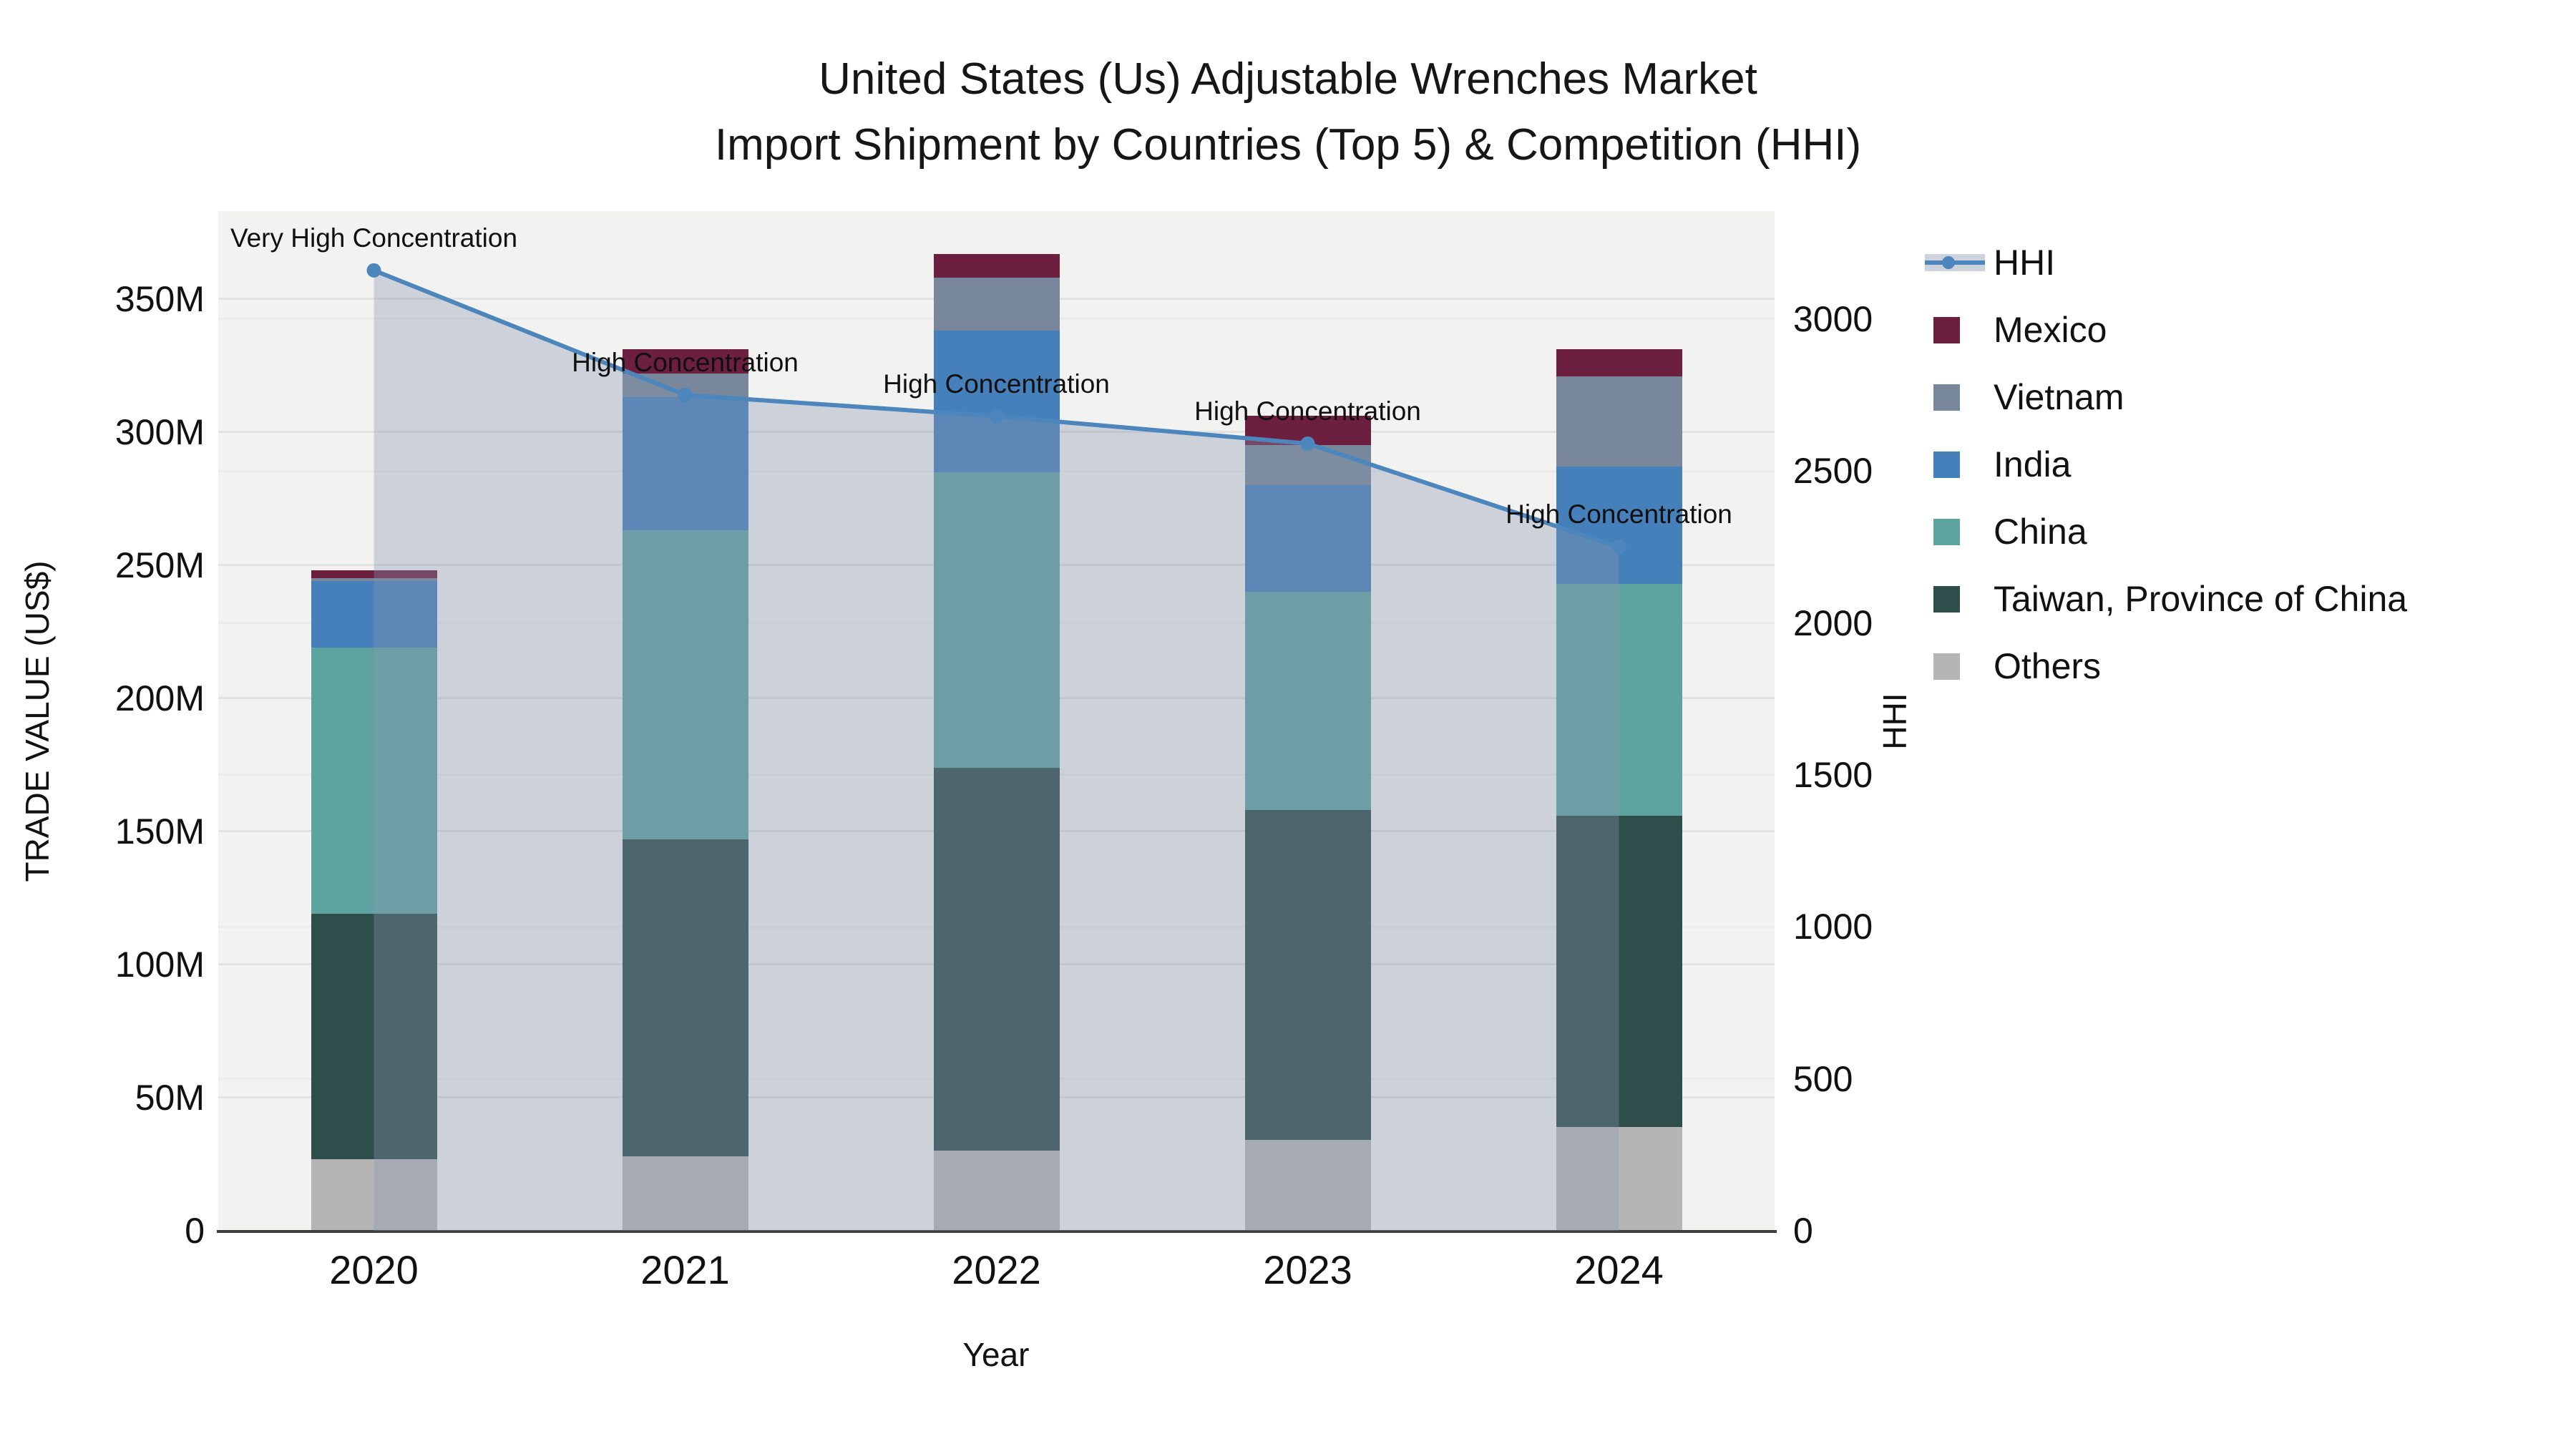  I want to click on legend-label: Mexico, so click(2050, 330).